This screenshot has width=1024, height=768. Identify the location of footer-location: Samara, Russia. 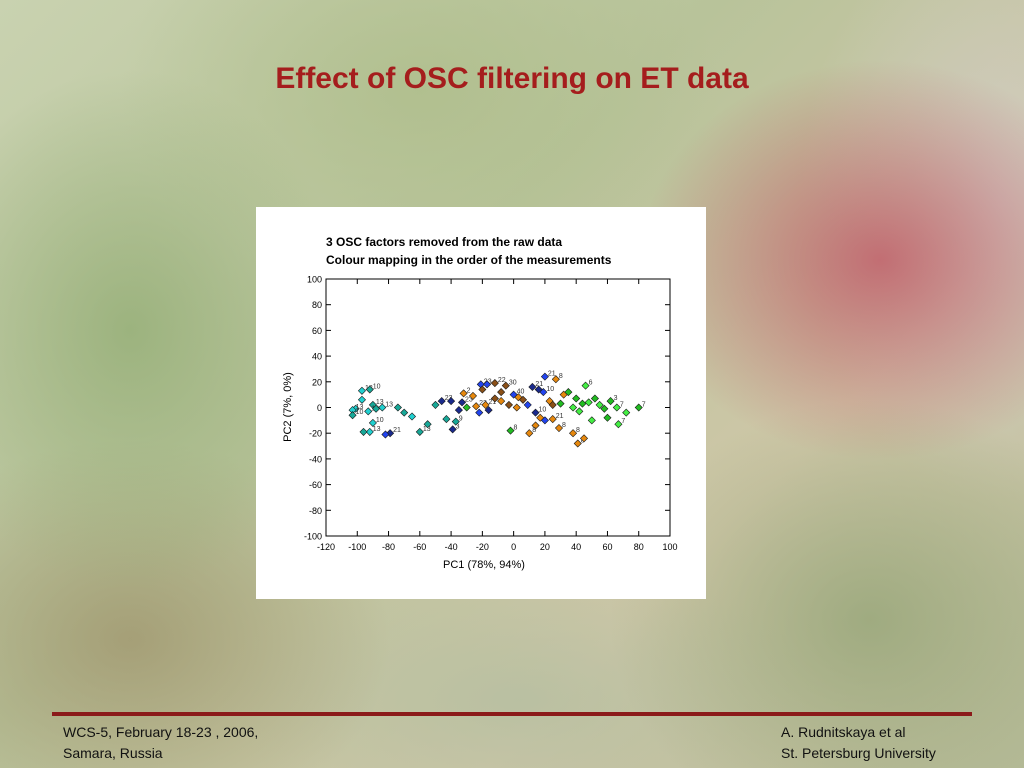
(113, 753).